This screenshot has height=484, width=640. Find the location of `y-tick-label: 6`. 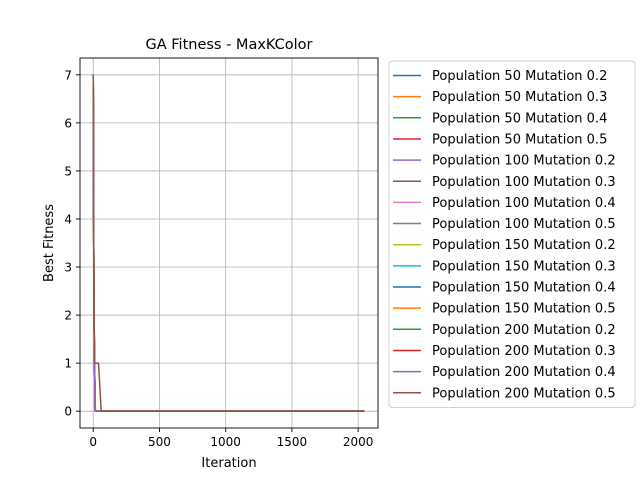

y-tick-label: 6 is located at coordinates (68, 123).